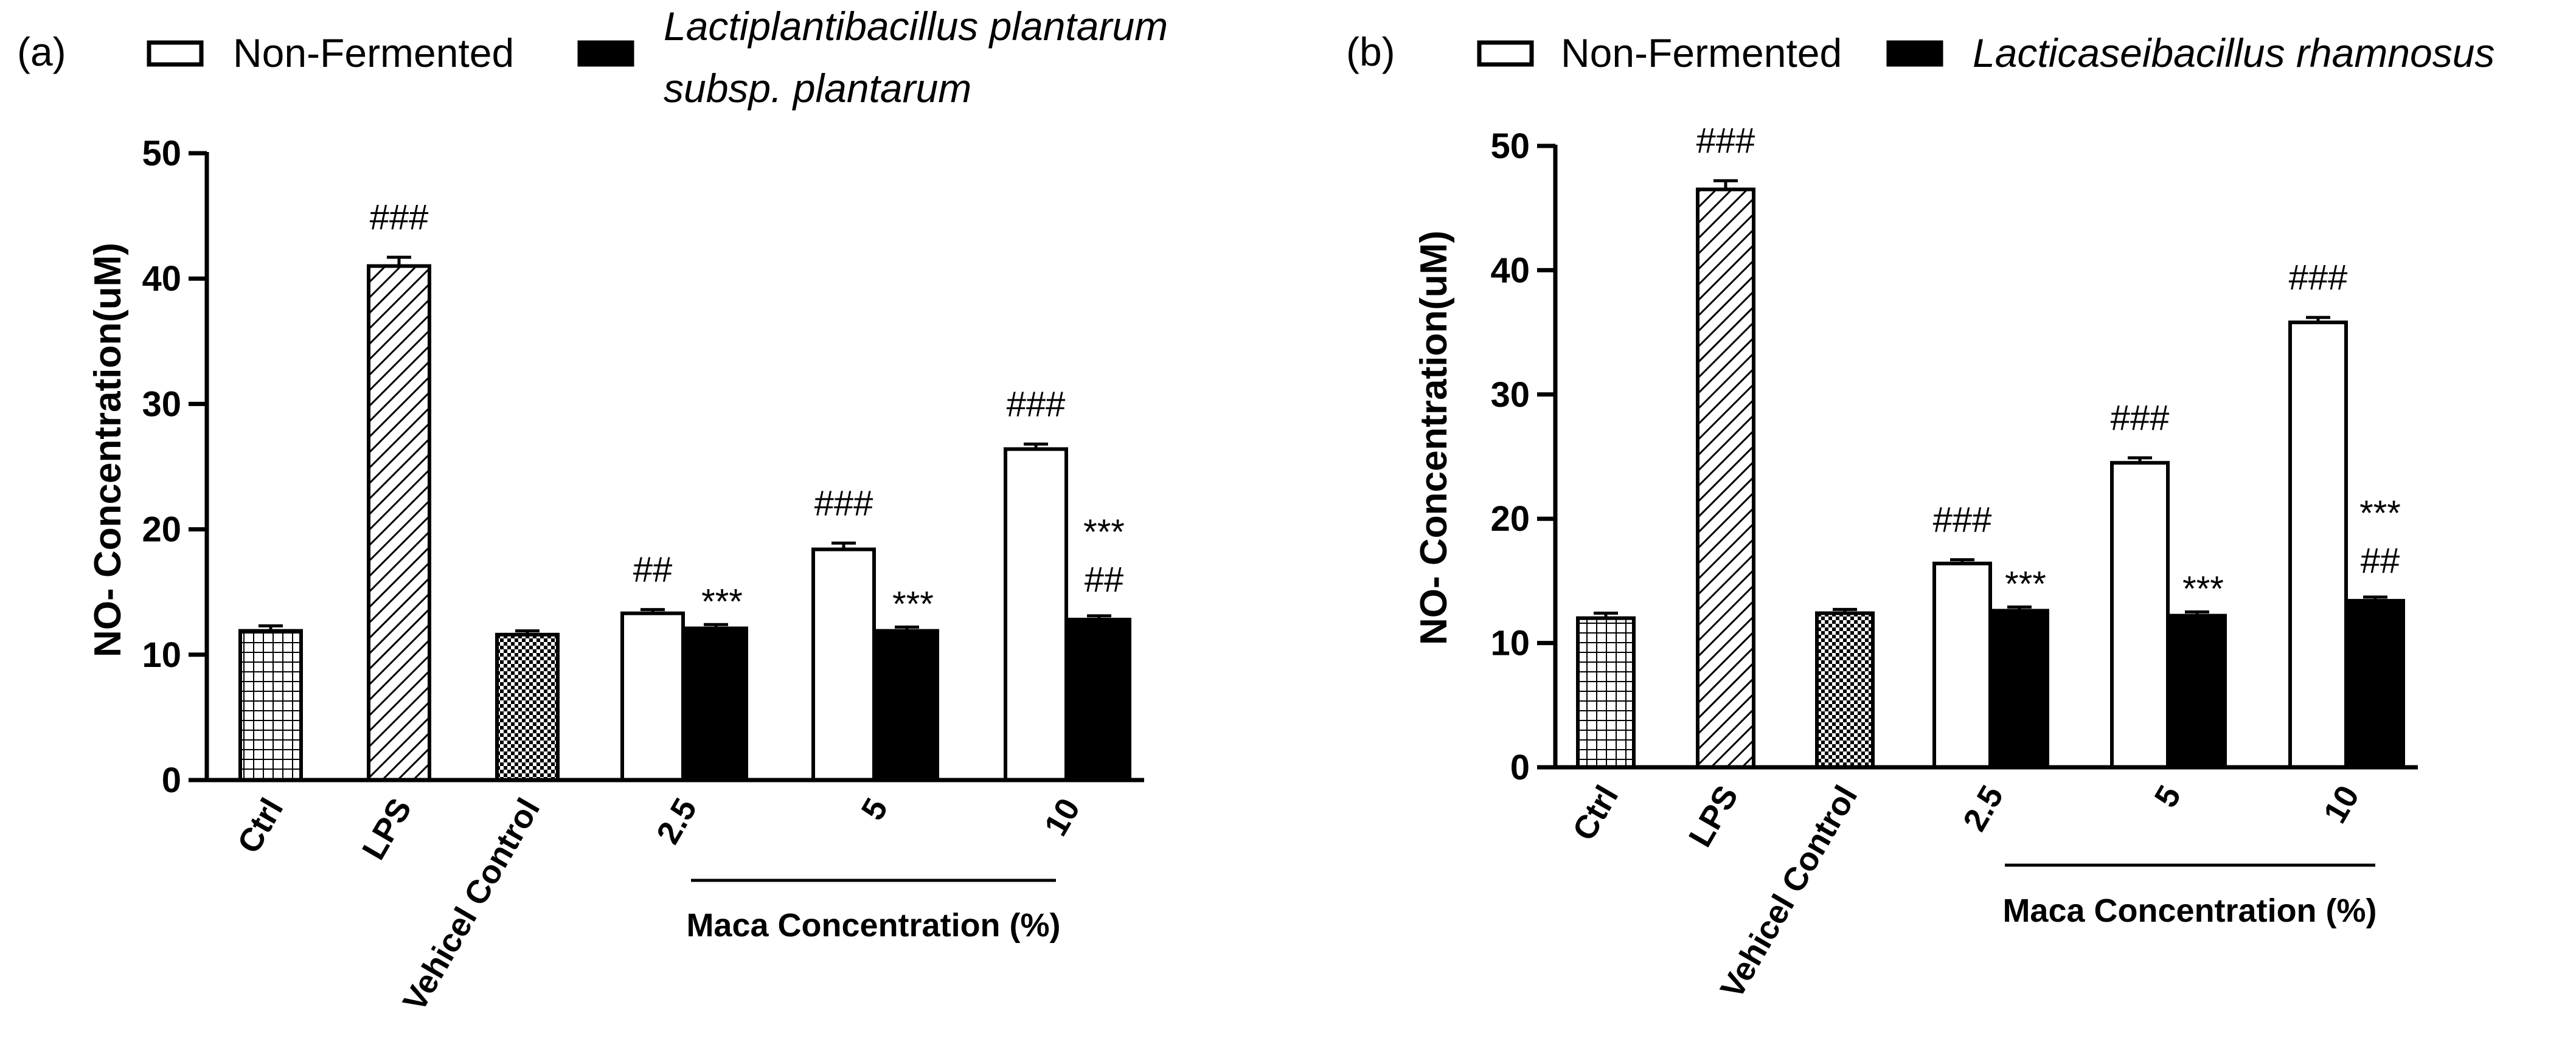  I want to click on legend-label-fermented: Lacticaseibacillus rhamnosus, so click(2233, 53).